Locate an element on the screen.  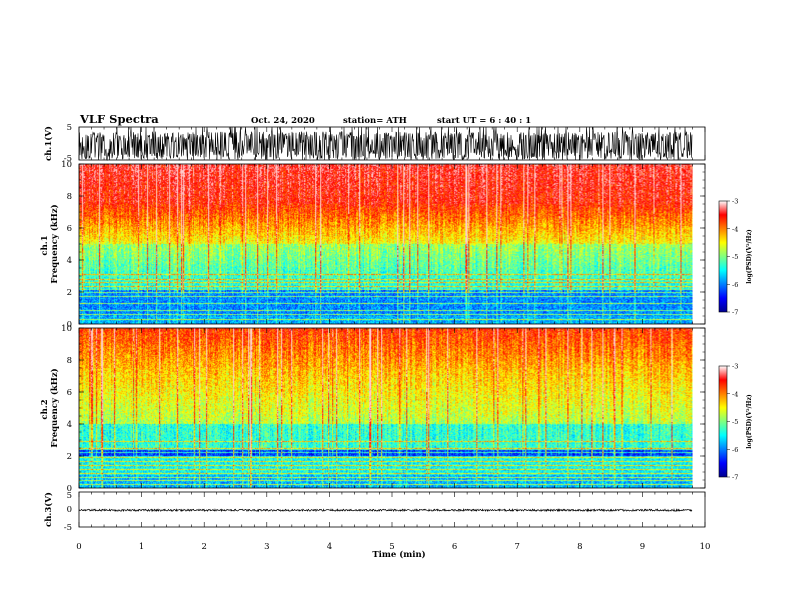
ch3-waveform-panel: 5 0 -5 ch.3(V) is located at coordinates (374, 512).